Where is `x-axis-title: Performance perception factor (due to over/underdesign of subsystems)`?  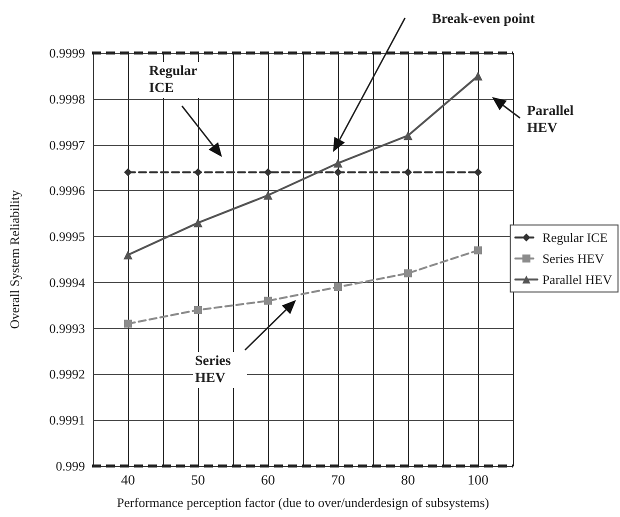
x-axis-title: Performance perception factor (due to over/underdesign of subsystems) is located at coordinates (303, 502).